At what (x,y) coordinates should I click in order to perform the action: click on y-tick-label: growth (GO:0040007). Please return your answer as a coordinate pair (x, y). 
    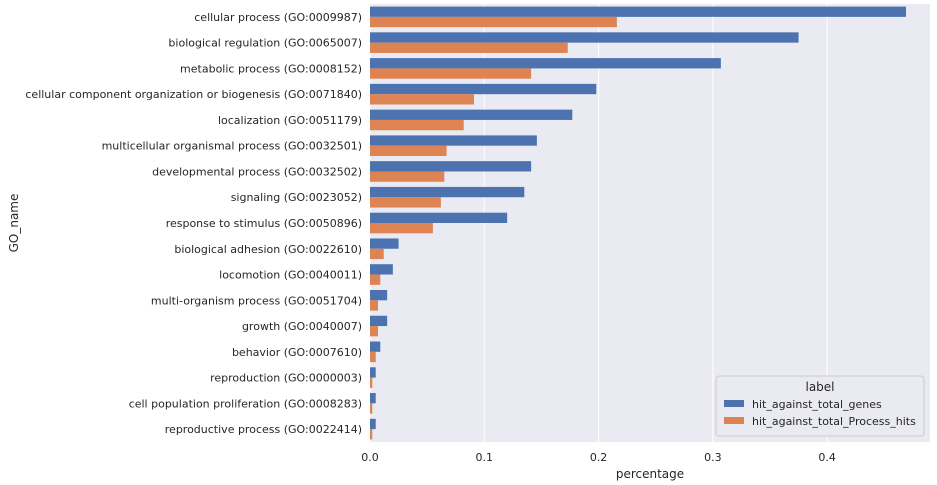
    Looking at the image, I should click on (302, 326).